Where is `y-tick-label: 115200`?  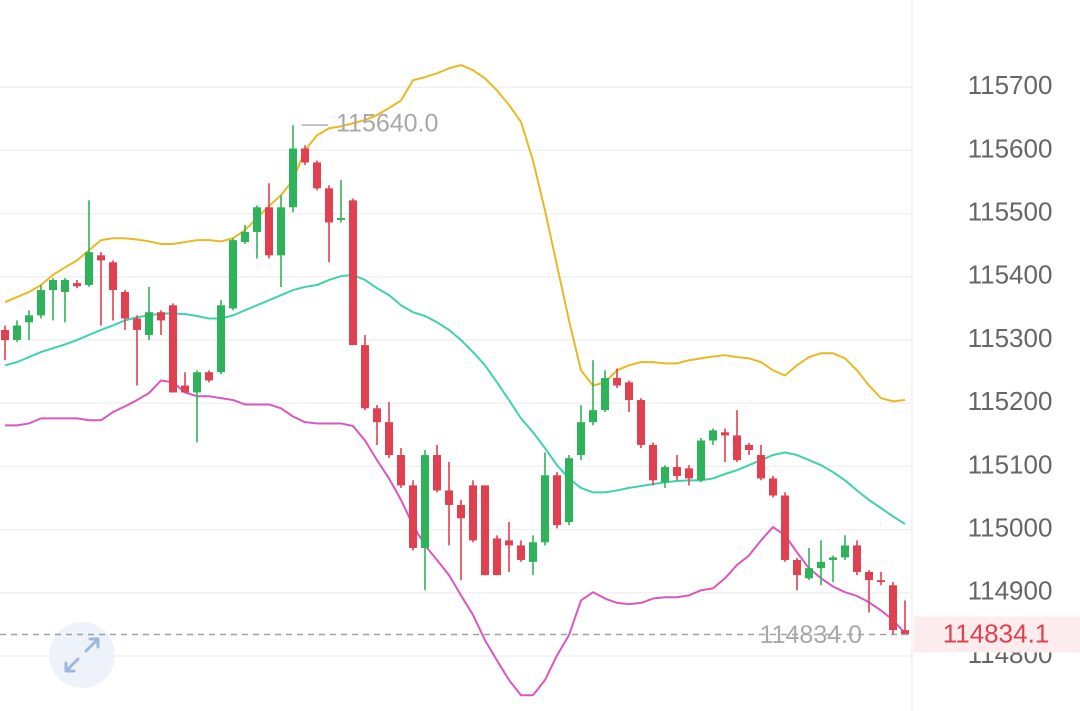 y-tick-label: 115200 is located at coordinates (1010, 401).